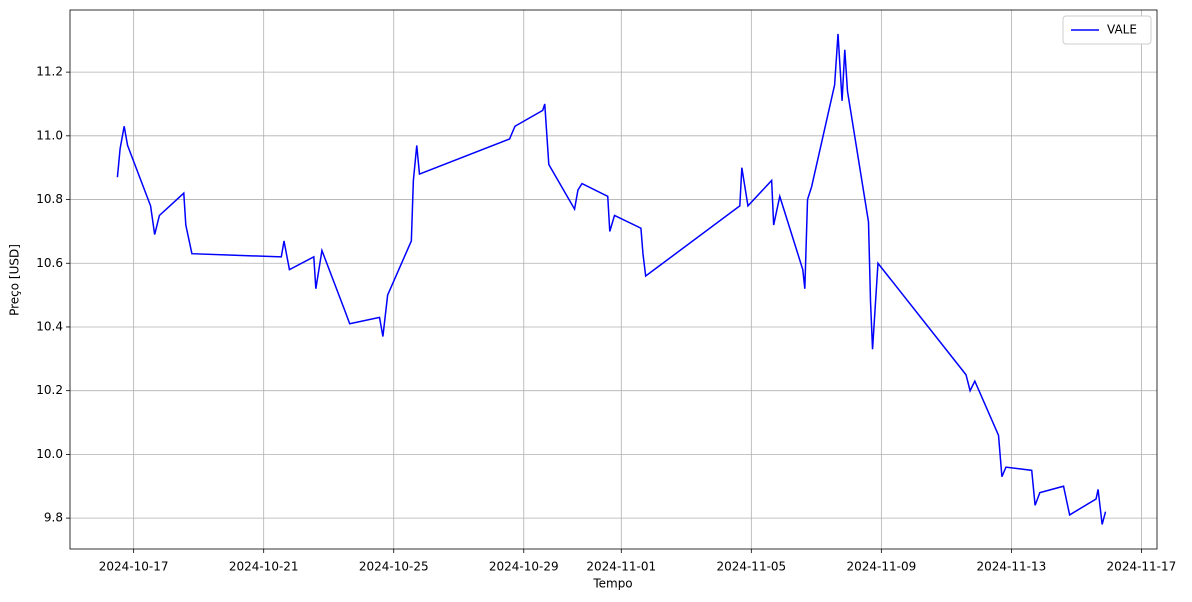 This screenshot has width=1192, height=602. I want to click on y-tick-label: 10.6, so click(49, 263).